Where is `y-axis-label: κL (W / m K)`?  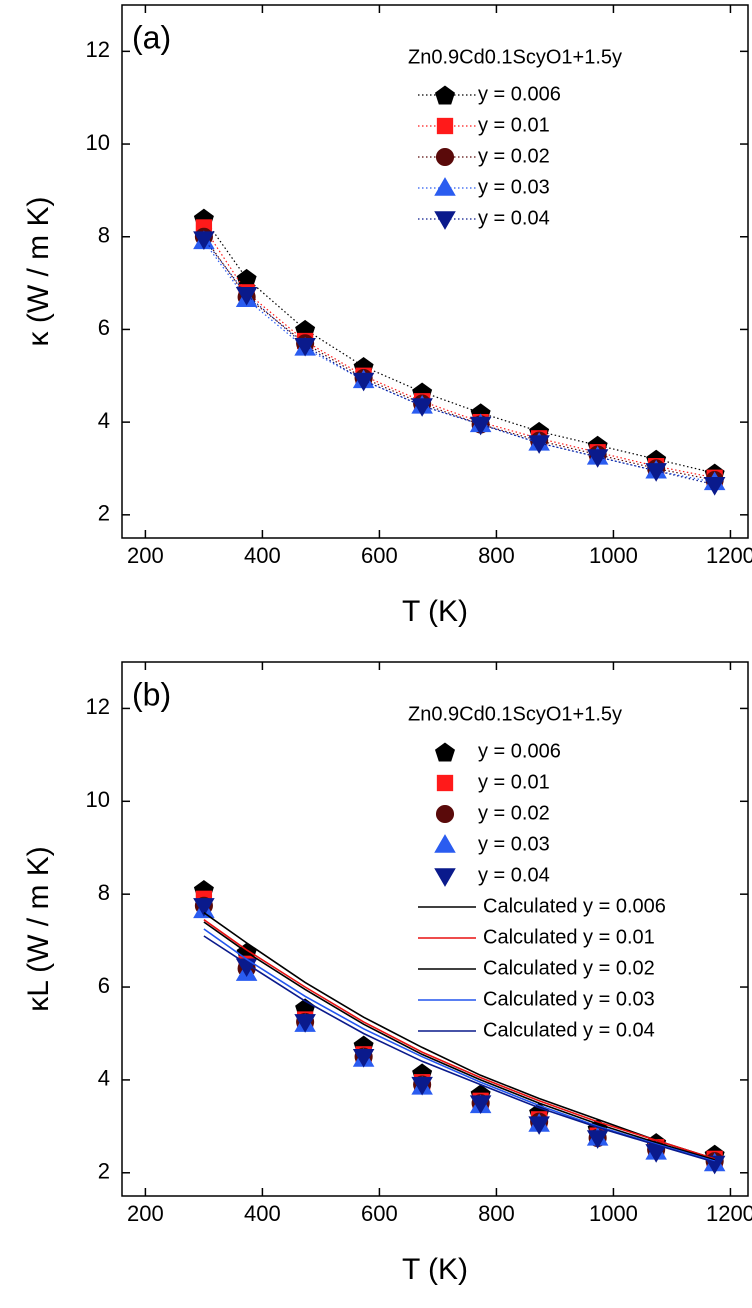
y-axis-label: κL (W / m K) is located at coordinates (38, 929).